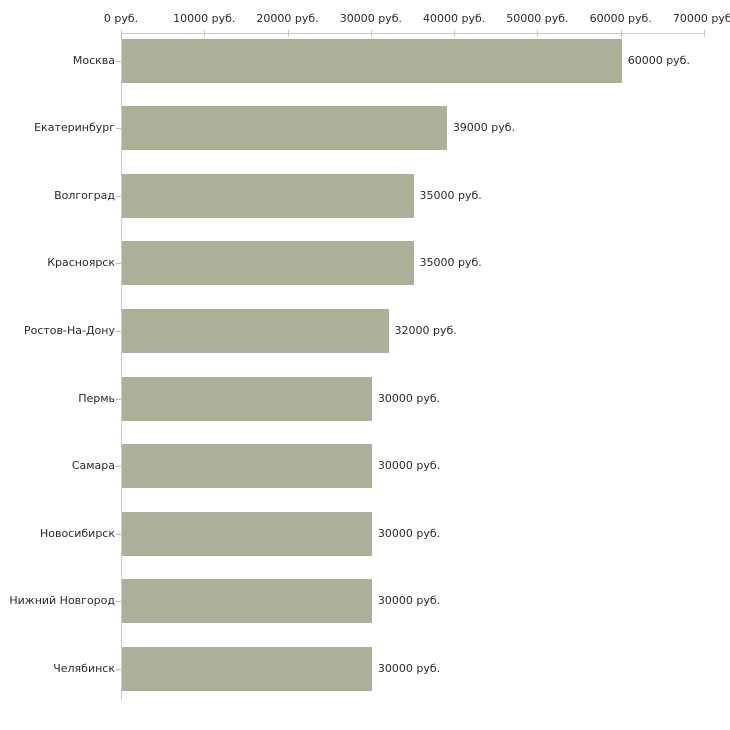  Describe the element at coordinates (69, 330) in the screenshot. I see `category-label: Ростов-На-Дону` at that location.